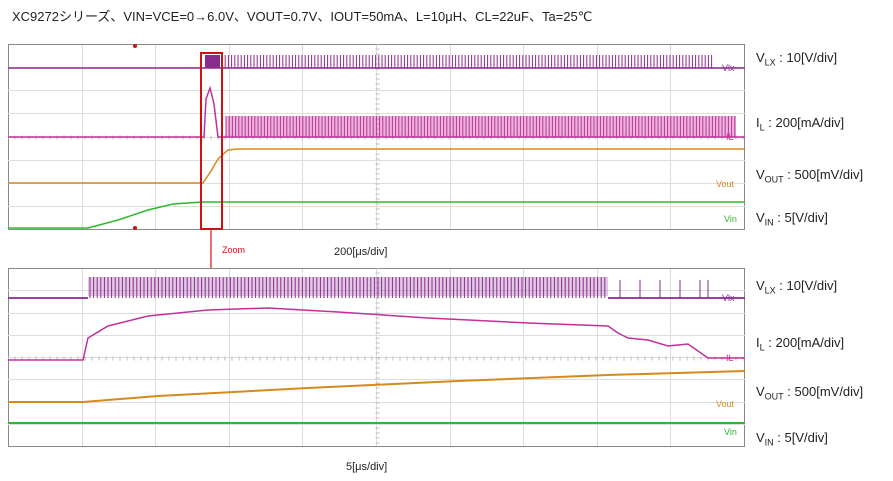 Image resolution: width=893 pixels, height=481 pixels. Describe the element at coordinates (376, 334) in the screenshot. I see `trace-il-bottom` at that location.